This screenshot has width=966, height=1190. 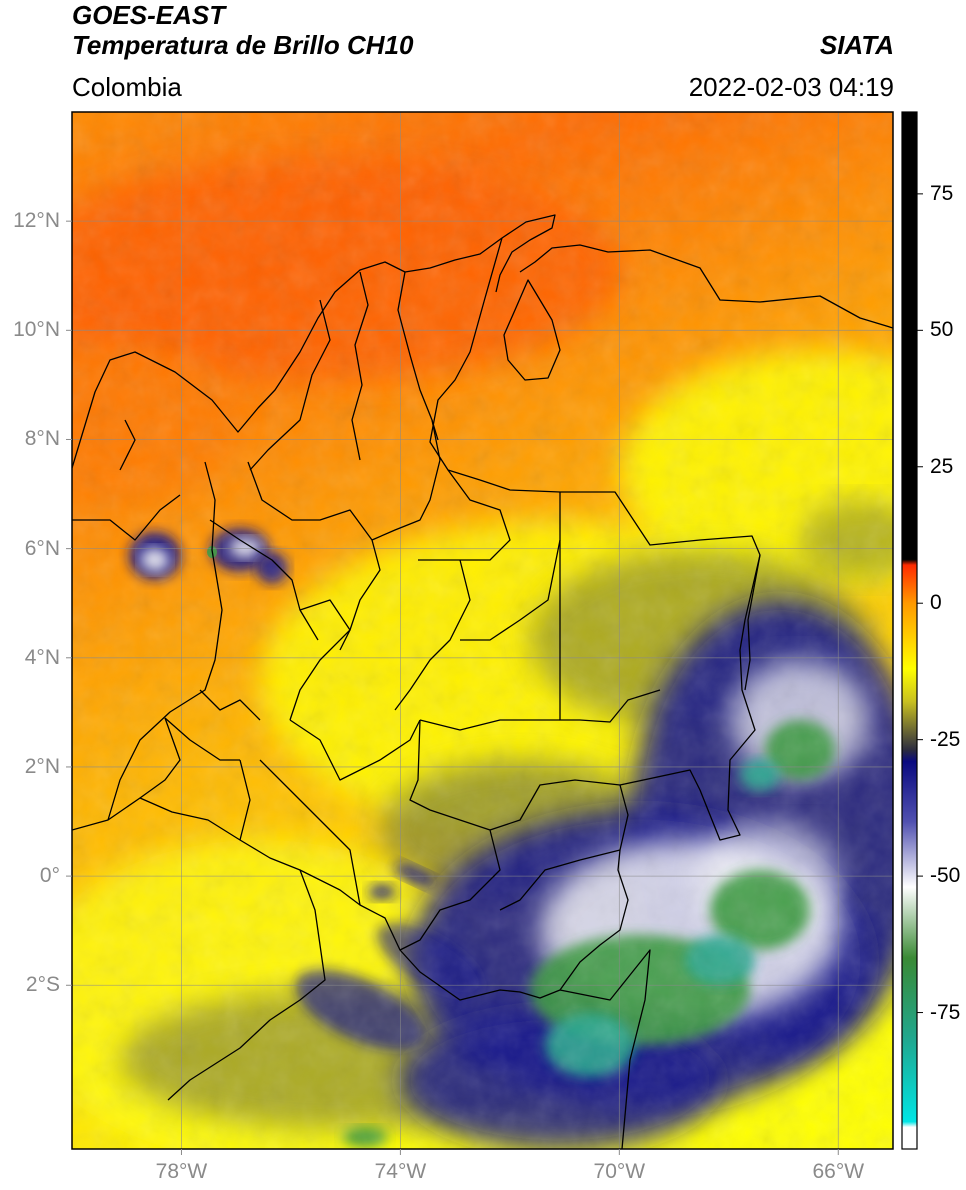 What do you see at coordinates (42, 439) in the screenshot?
I see `lat-tick-label: 8°N` at bounding box center [42, 439].